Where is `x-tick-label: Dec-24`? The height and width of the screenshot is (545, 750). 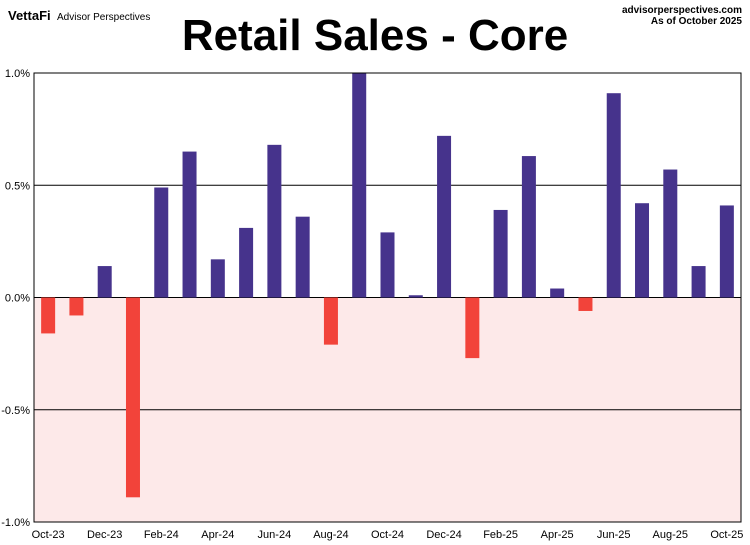 x-tick-label: Dec-24 is located at coordinates (443, 535).